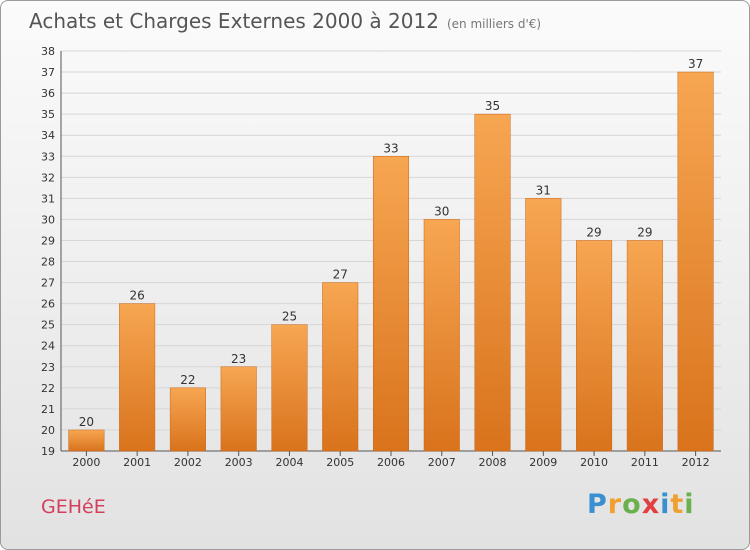 The height and width of the screenshot is (550, 750). What do you see at coordinates (48, 72) in the screenshot?
I see `y-tick-label: 37` at bounding box center [48, 72].